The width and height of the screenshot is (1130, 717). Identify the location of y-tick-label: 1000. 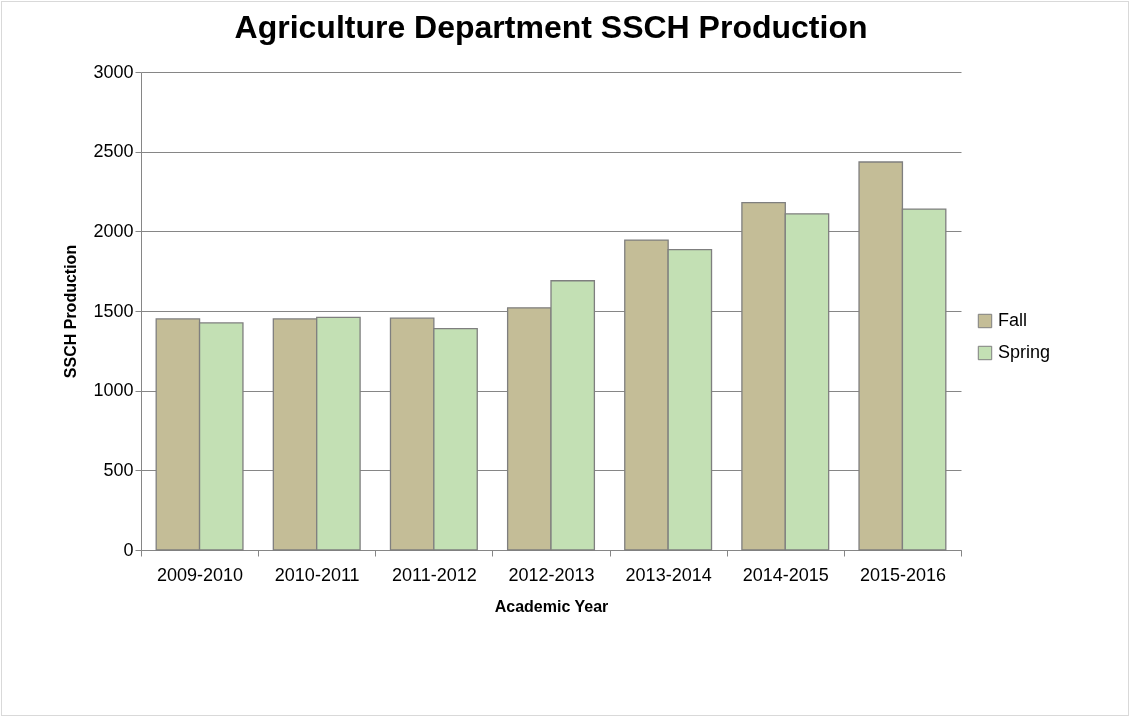
(113, 390).